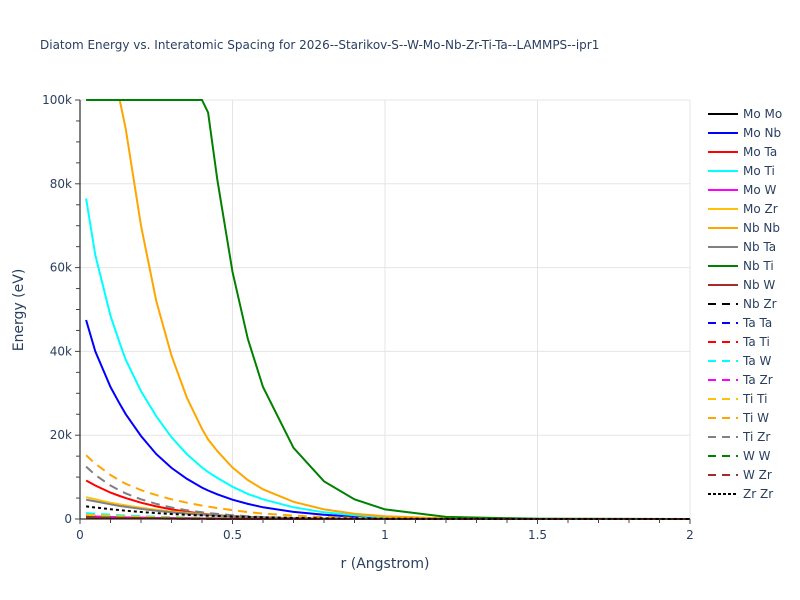  I want to click on y-tick-label: 0, so click(68, 519).